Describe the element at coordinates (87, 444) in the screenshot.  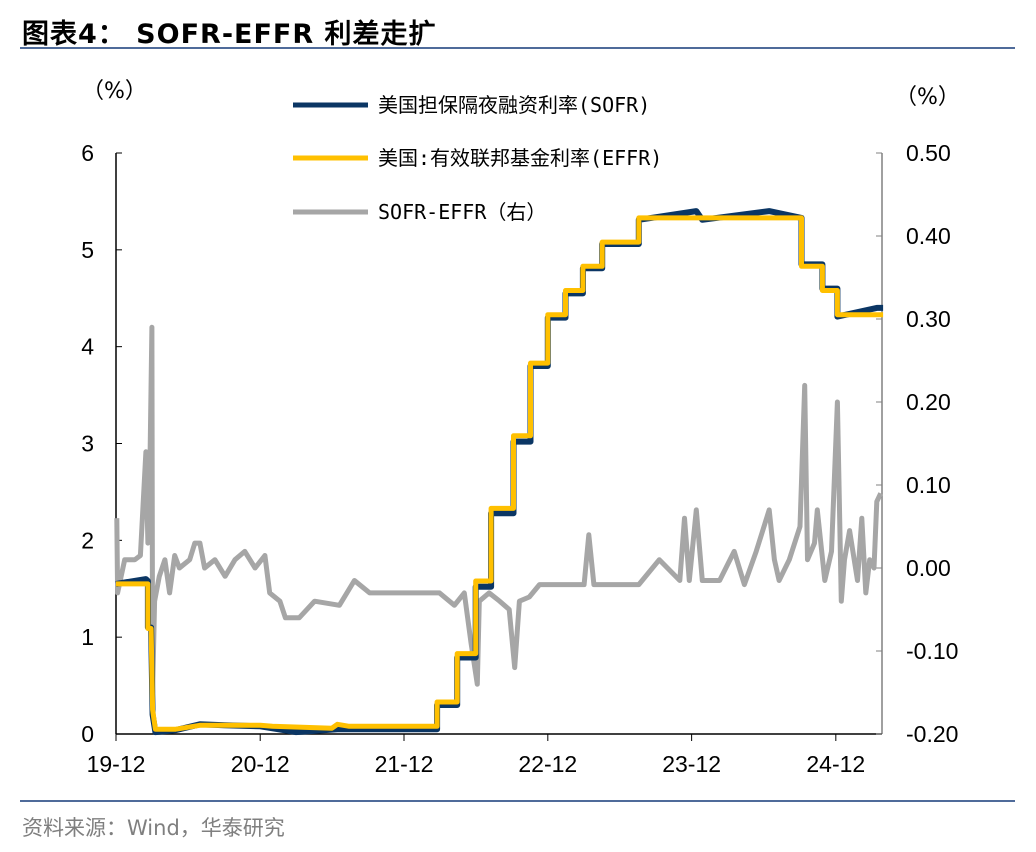
I see `left-tick-label: 3` at that location.